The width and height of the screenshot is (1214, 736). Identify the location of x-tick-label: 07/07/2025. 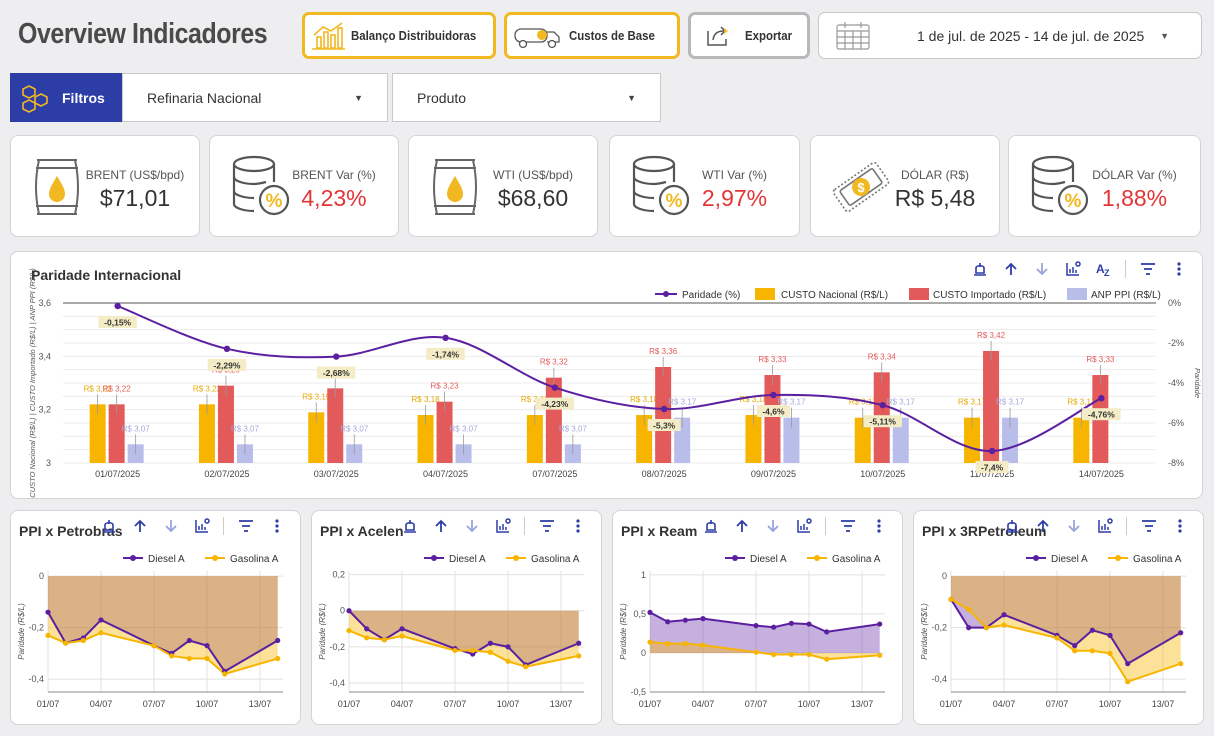
(554, 474).